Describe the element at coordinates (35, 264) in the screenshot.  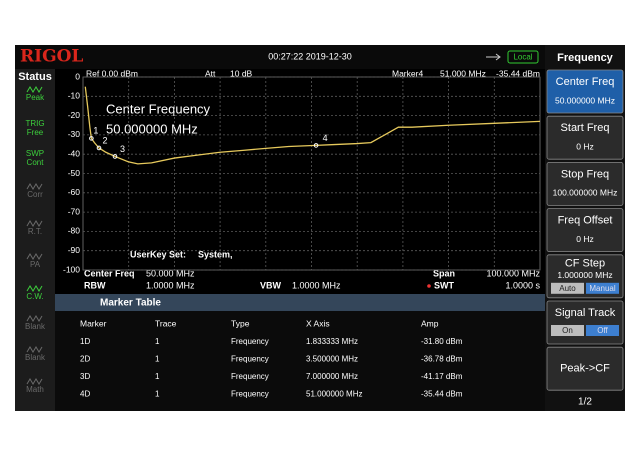
I see `status-label: PA` at that location.